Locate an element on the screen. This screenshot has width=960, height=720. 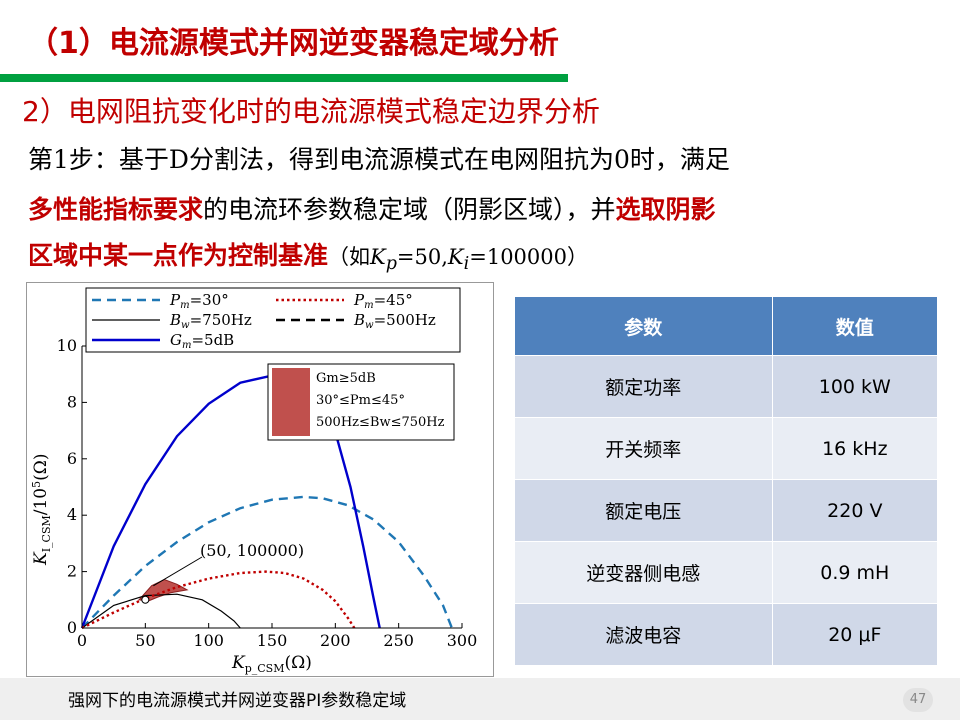
legend-label-2: Pm=45° is located at coordinates (383, 301).